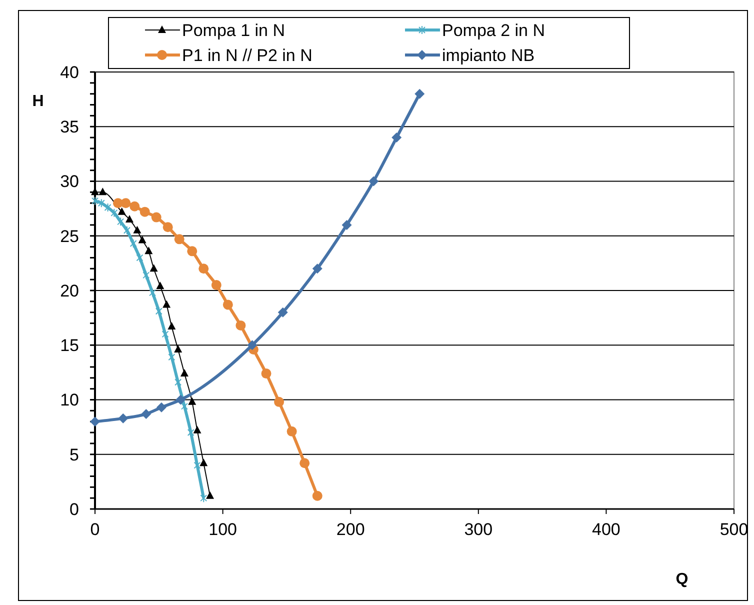  What do you see at coordinates (69, 127) in the screenshot?
I see `y-tick-label: 35` at bounding box center [69, 127].